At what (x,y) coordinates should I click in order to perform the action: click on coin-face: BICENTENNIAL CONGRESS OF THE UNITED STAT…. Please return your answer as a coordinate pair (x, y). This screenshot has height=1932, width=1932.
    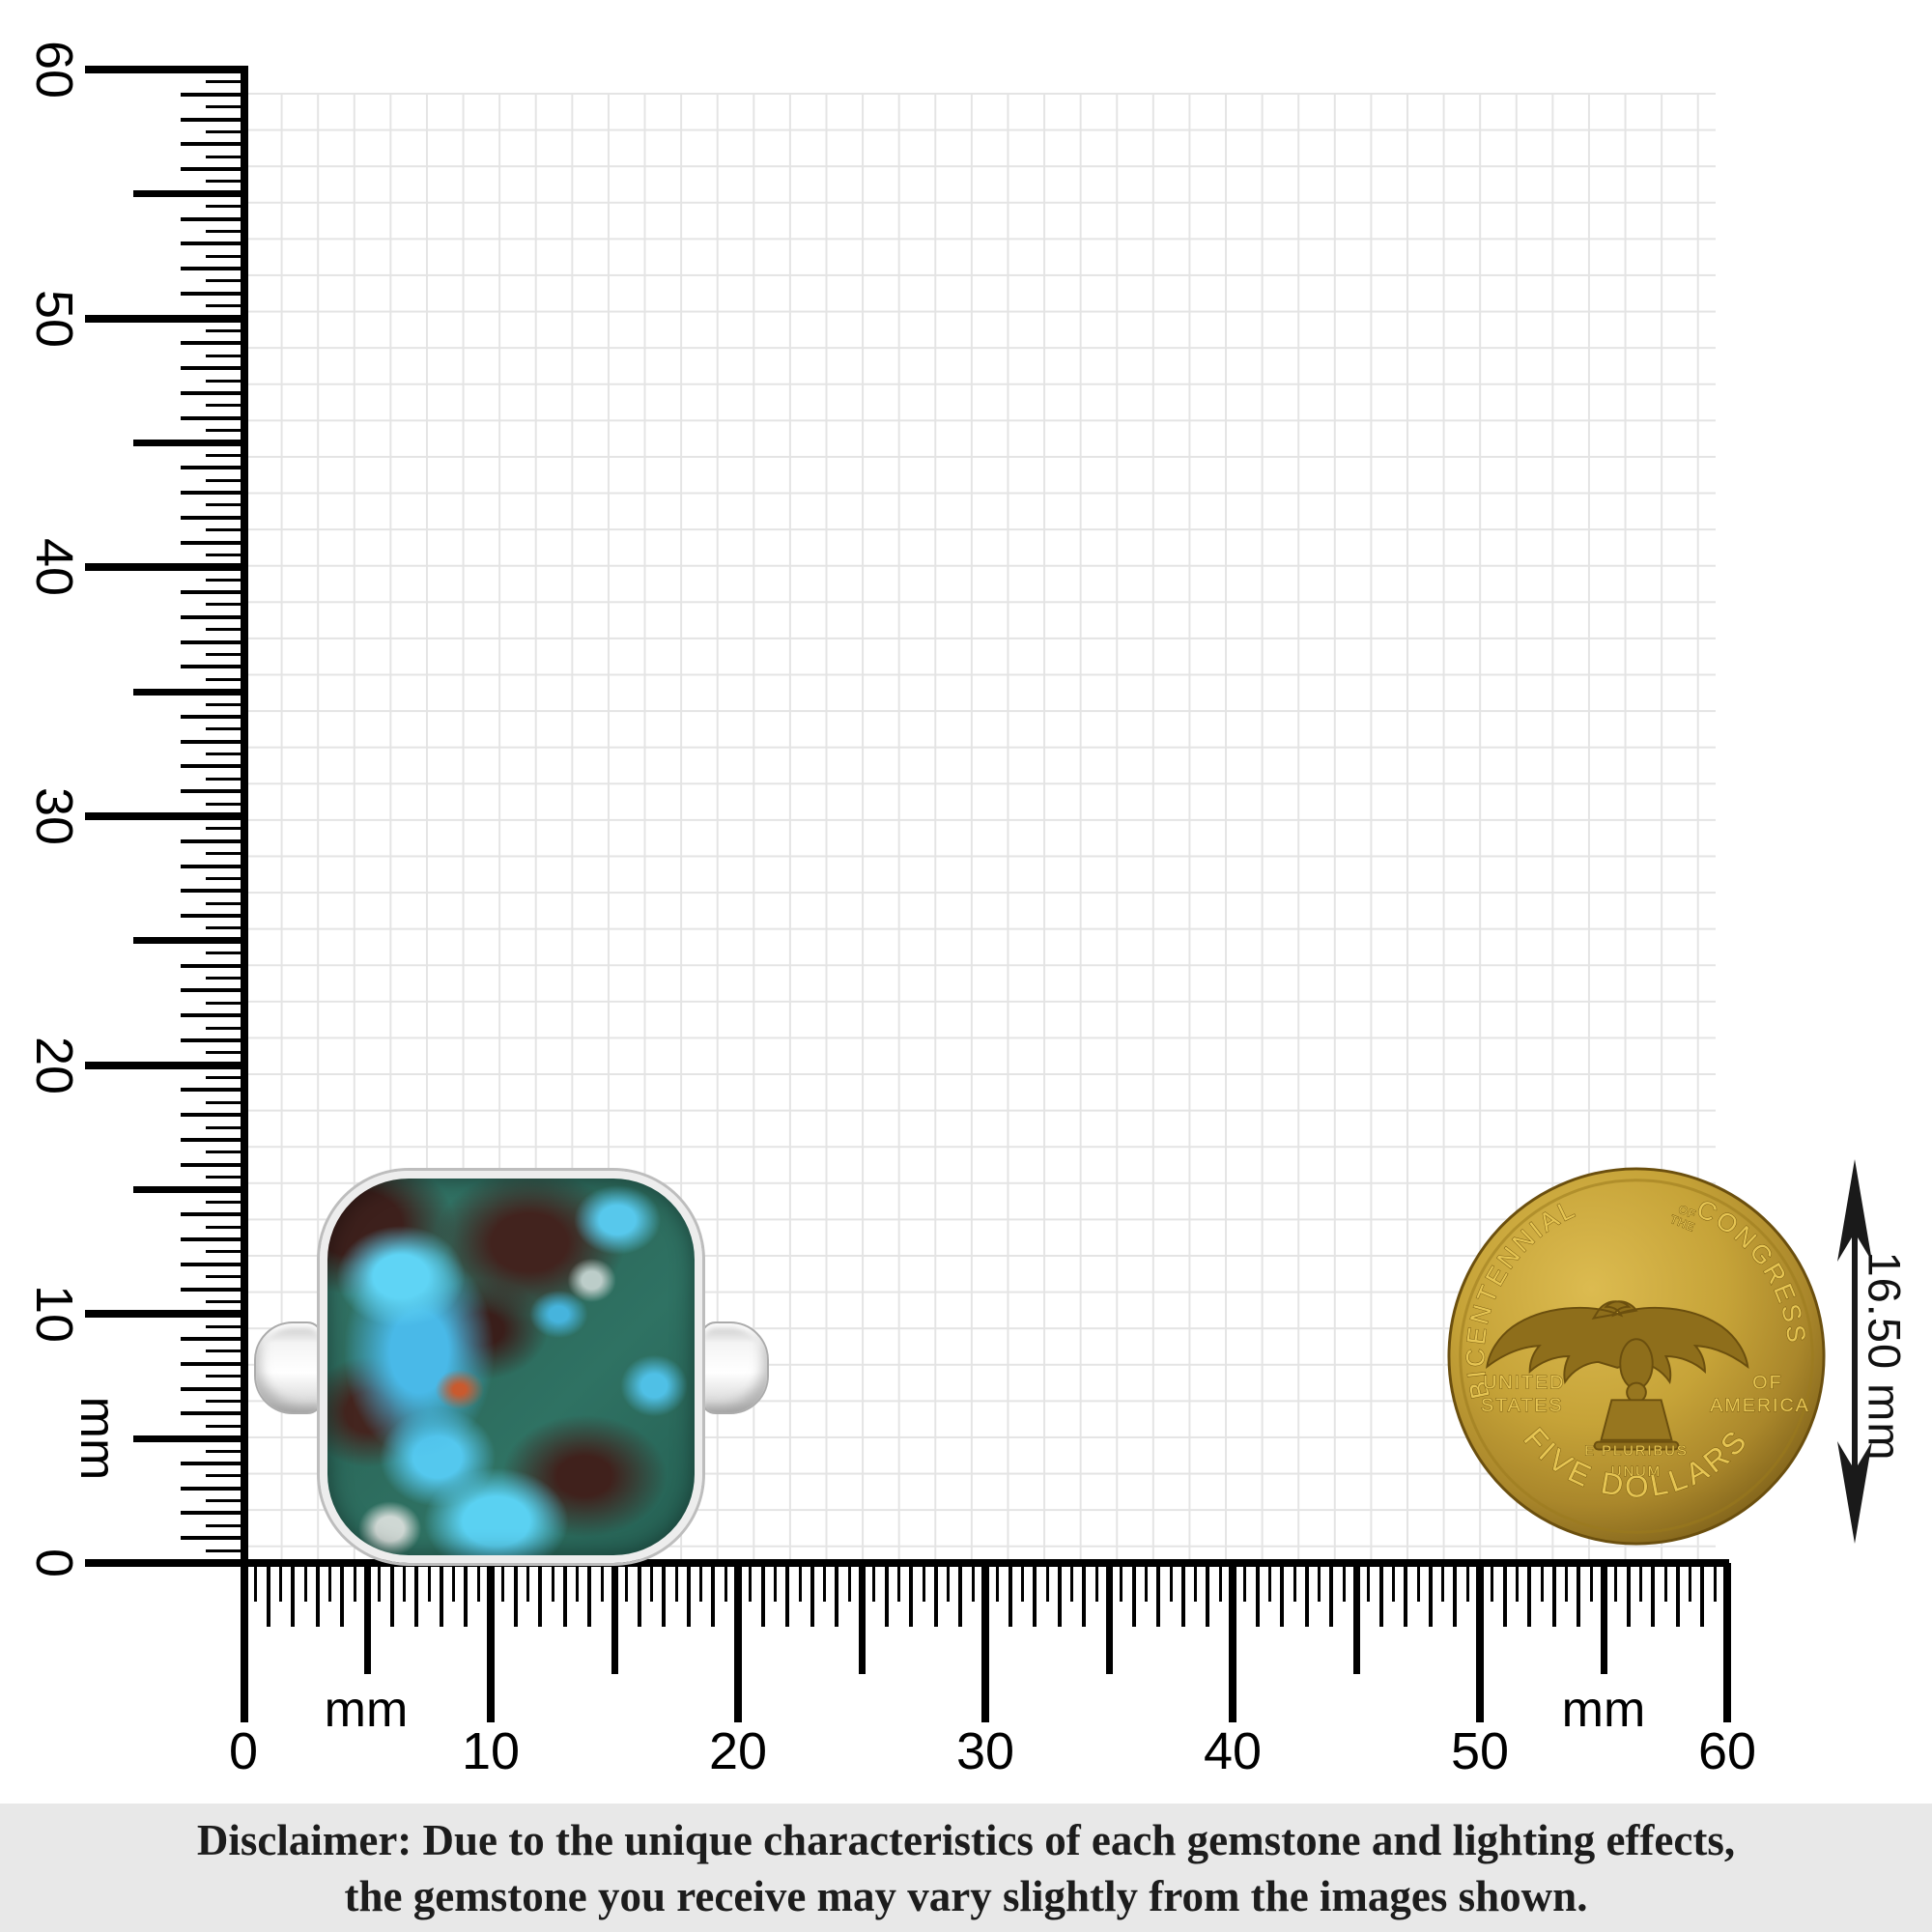
    Looking at the image, I should click on (1636, 1356).